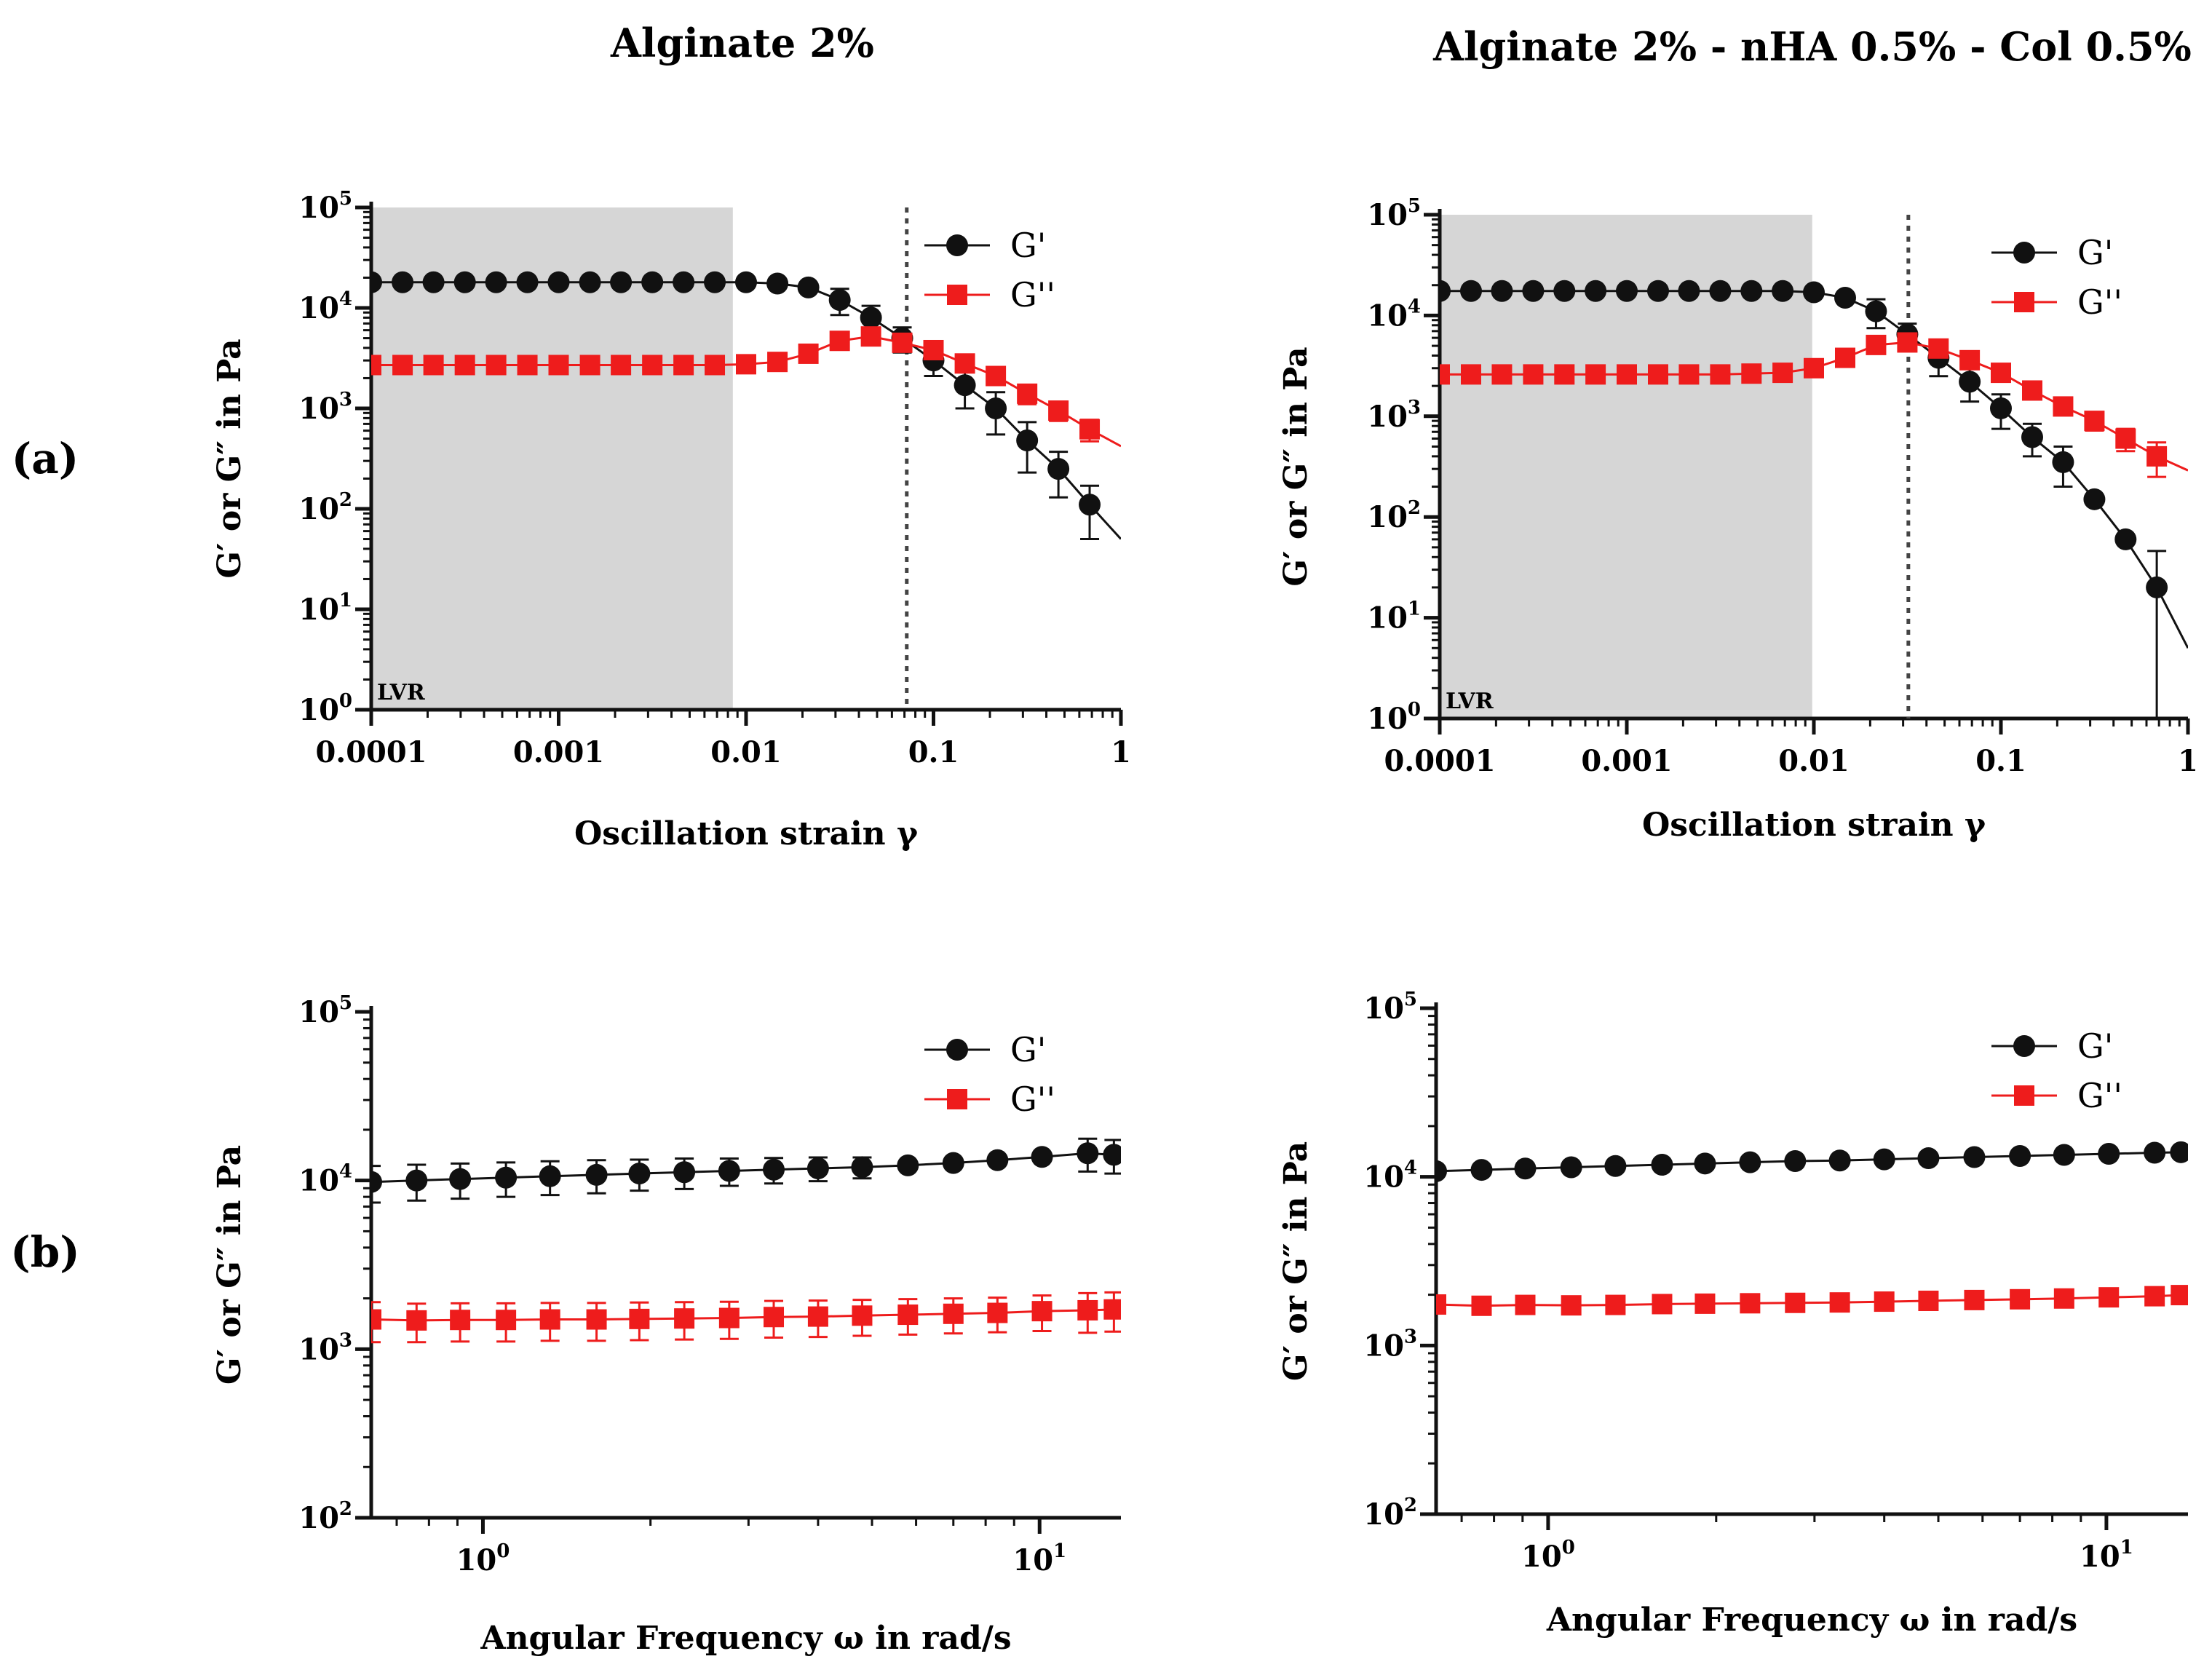  I want to click on x-tick-label: 10¹, so click(1039, 1558).